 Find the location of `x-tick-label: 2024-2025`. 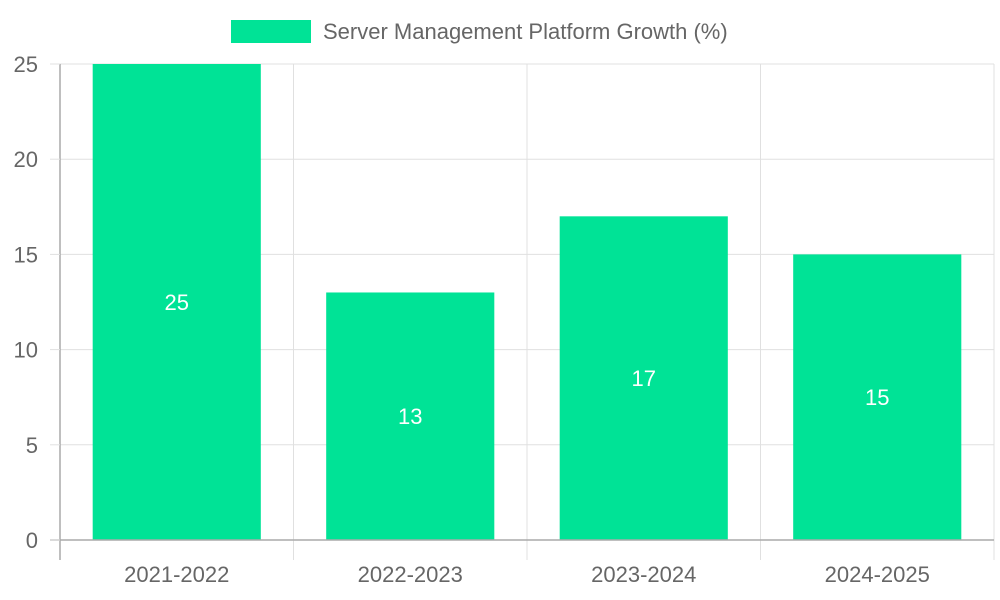

x-tick-label: 2024-2025 is located at coordinates (877, 574).